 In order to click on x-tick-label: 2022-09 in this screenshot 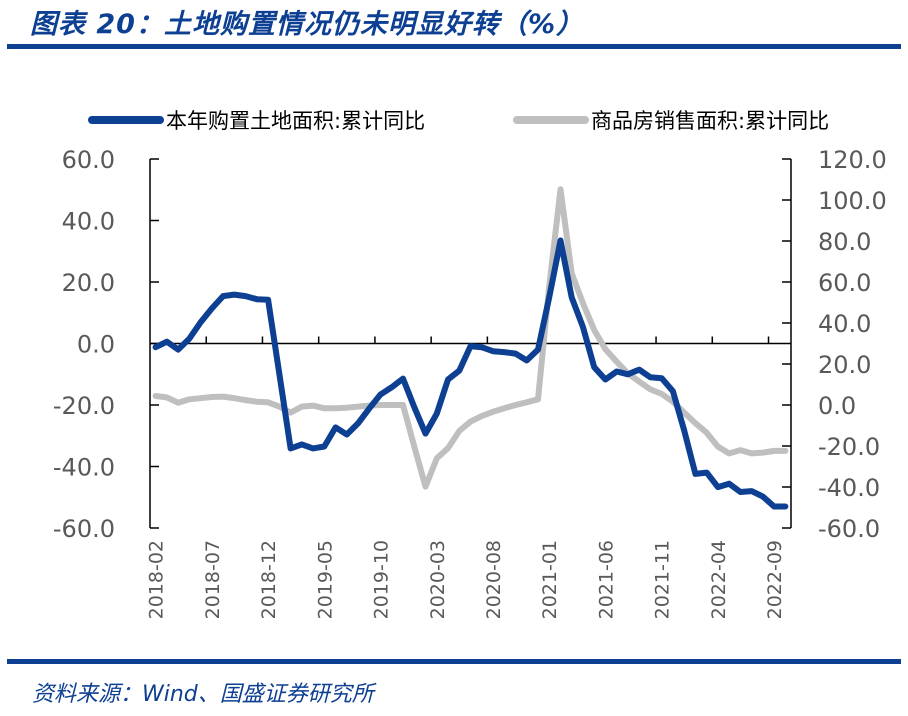, I will do `click(775, 579)`.